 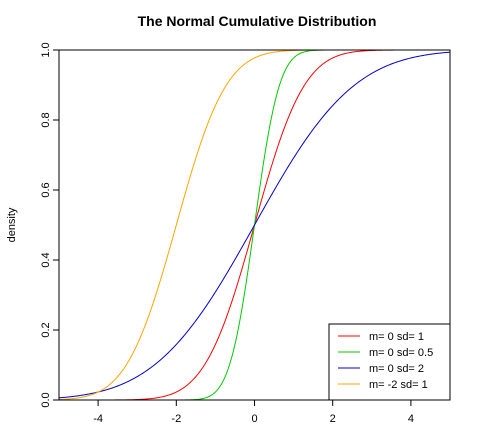 What do you see at coordinates (254, 419) in the screenshot?
I see `x-tick-label: 0` at bounding box center [254, 419].